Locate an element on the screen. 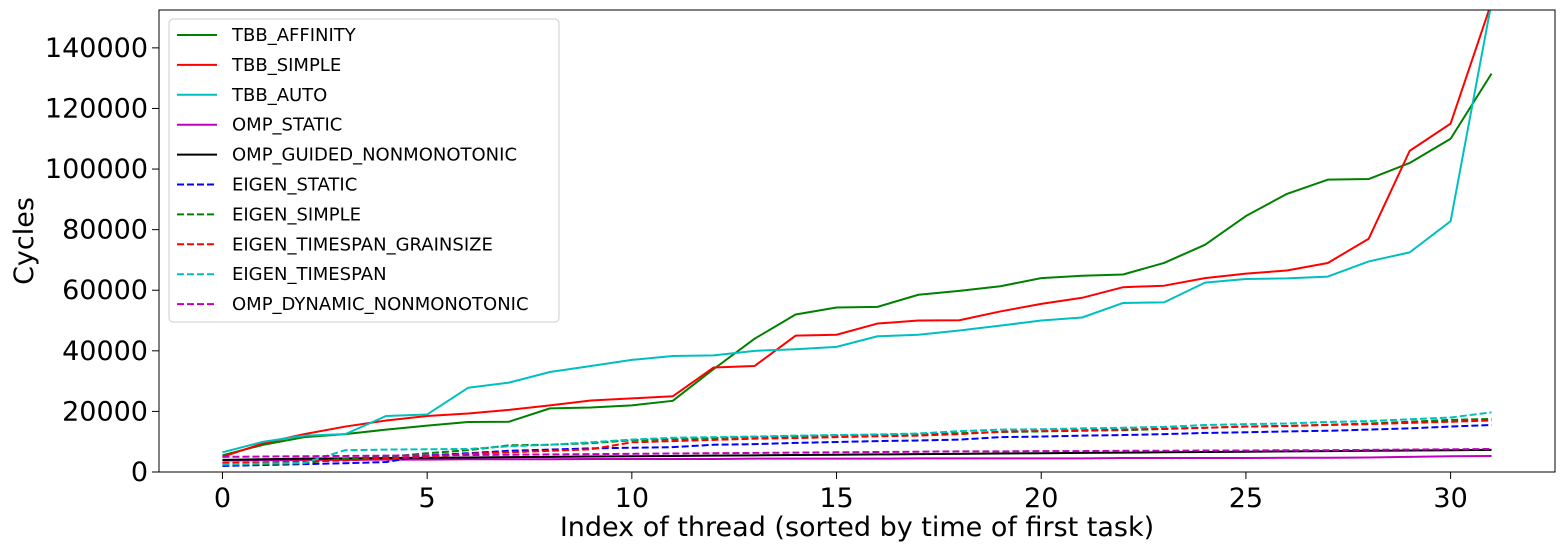 The image size is (1564, 557). y-tick-label: 120000 is located at coordinates (96, 108).